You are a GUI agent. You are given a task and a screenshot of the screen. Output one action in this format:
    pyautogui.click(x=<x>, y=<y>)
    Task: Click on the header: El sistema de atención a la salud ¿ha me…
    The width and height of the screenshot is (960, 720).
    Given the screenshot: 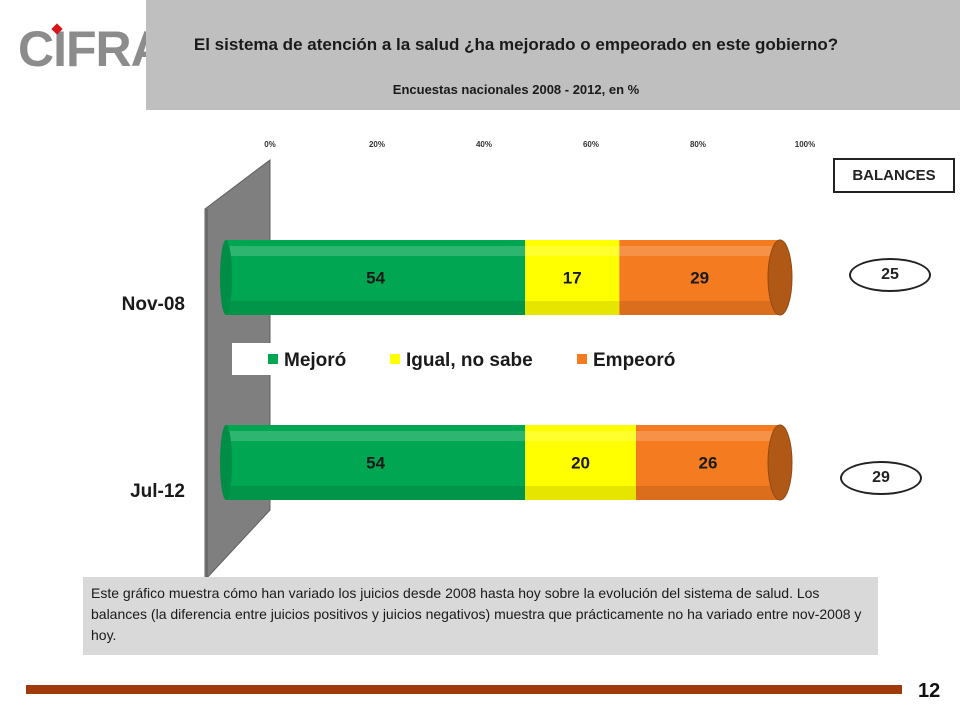 What is the action you would take?
    pyautogui.click(x=553, y=55)
    